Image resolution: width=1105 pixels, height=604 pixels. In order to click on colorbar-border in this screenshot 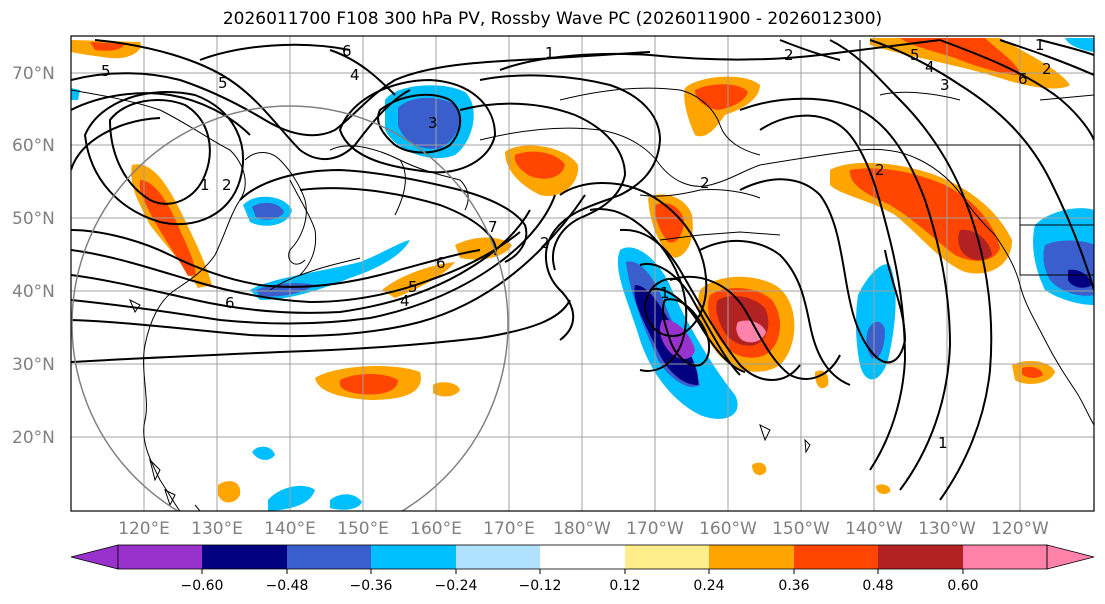, I will do `click(582, 557)`.